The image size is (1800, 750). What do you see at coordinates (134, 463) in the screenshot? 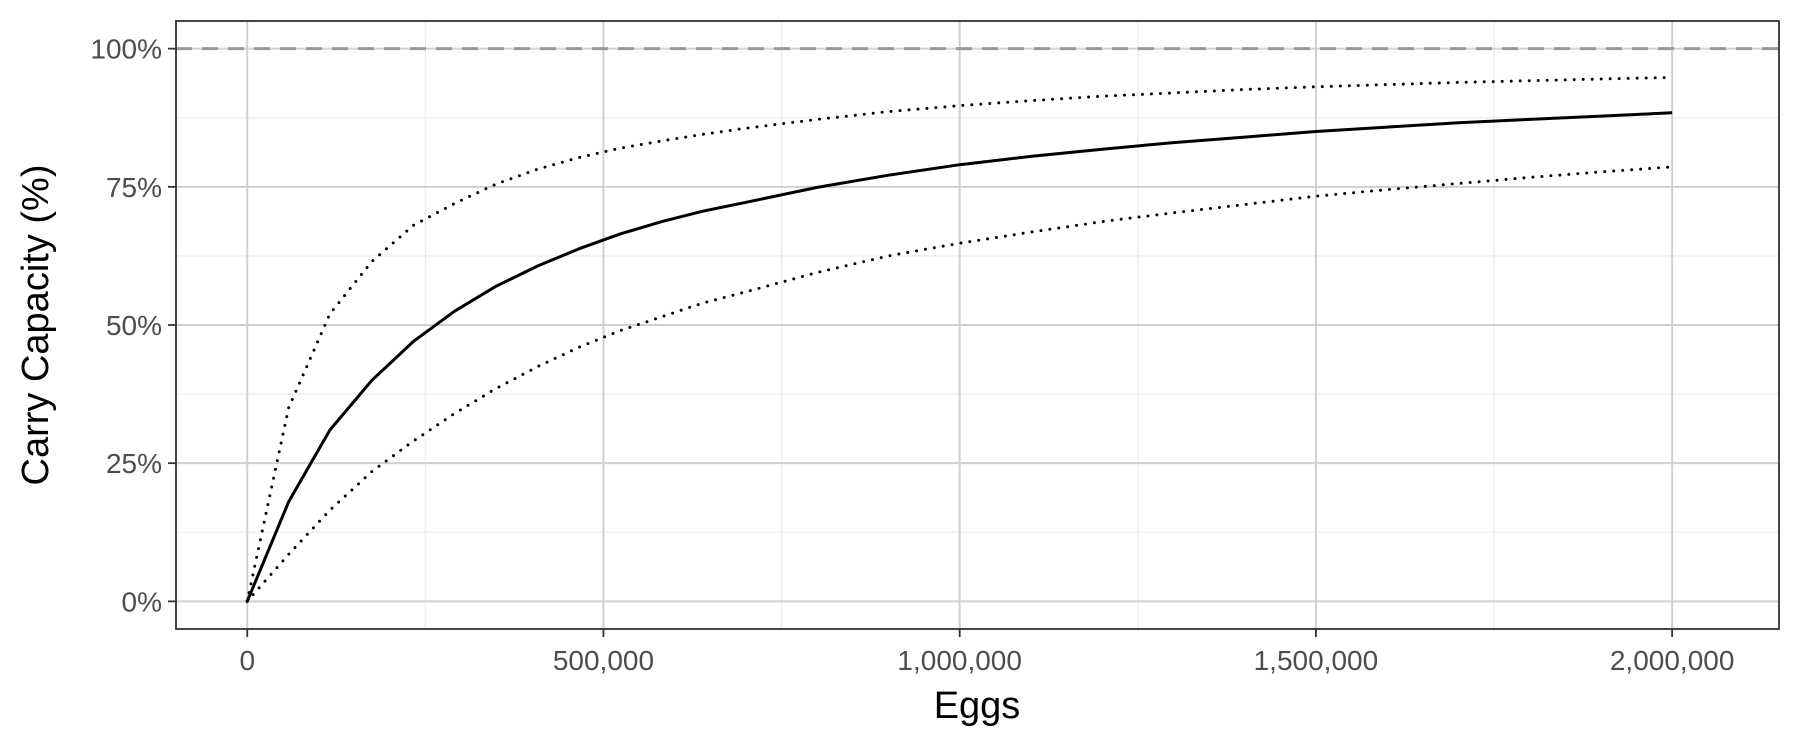
I see `y-tick-label: 25%` at bounding box center [134, 463].